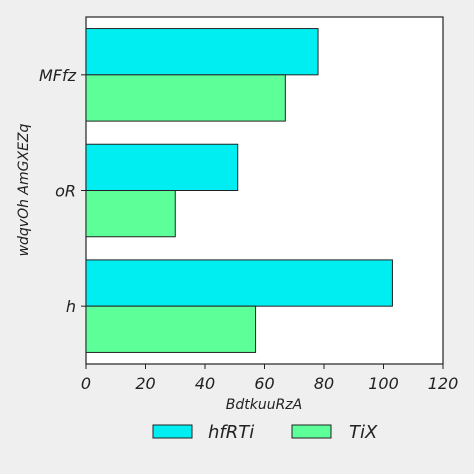  What do you see at coordinates (65, 191) in the screenshot?
I see `y-tick-label: oR` at bounding box center [65, 191].